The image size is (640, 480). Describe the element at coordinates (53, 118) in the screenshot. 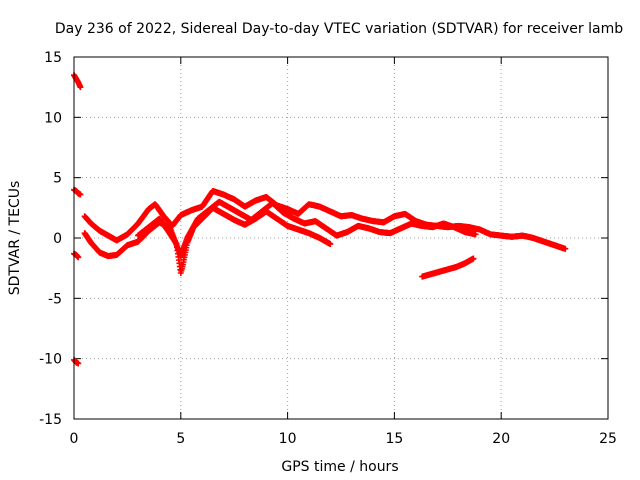

I see `y-tick-label: 10` at that location.